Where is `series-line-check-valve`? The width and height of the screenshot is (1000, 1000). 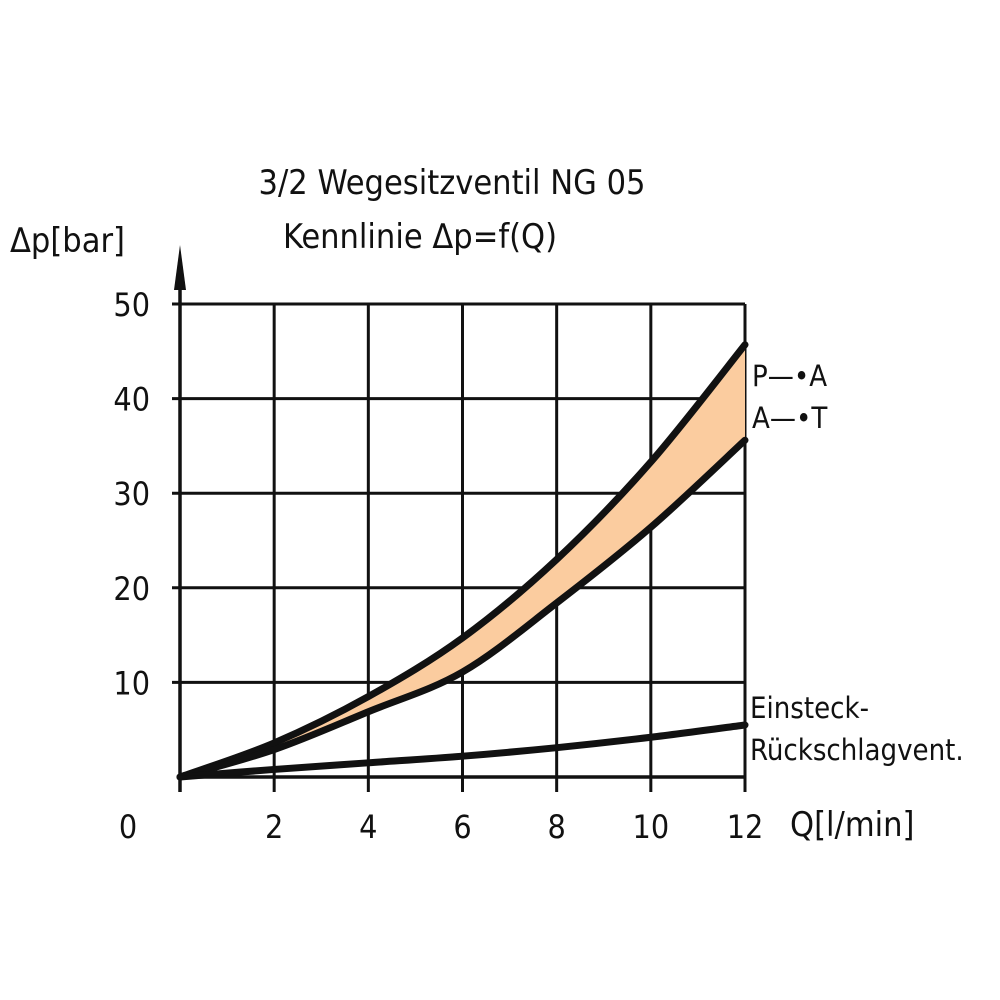
series-line-check-valve is located at coordinates (462, 751).